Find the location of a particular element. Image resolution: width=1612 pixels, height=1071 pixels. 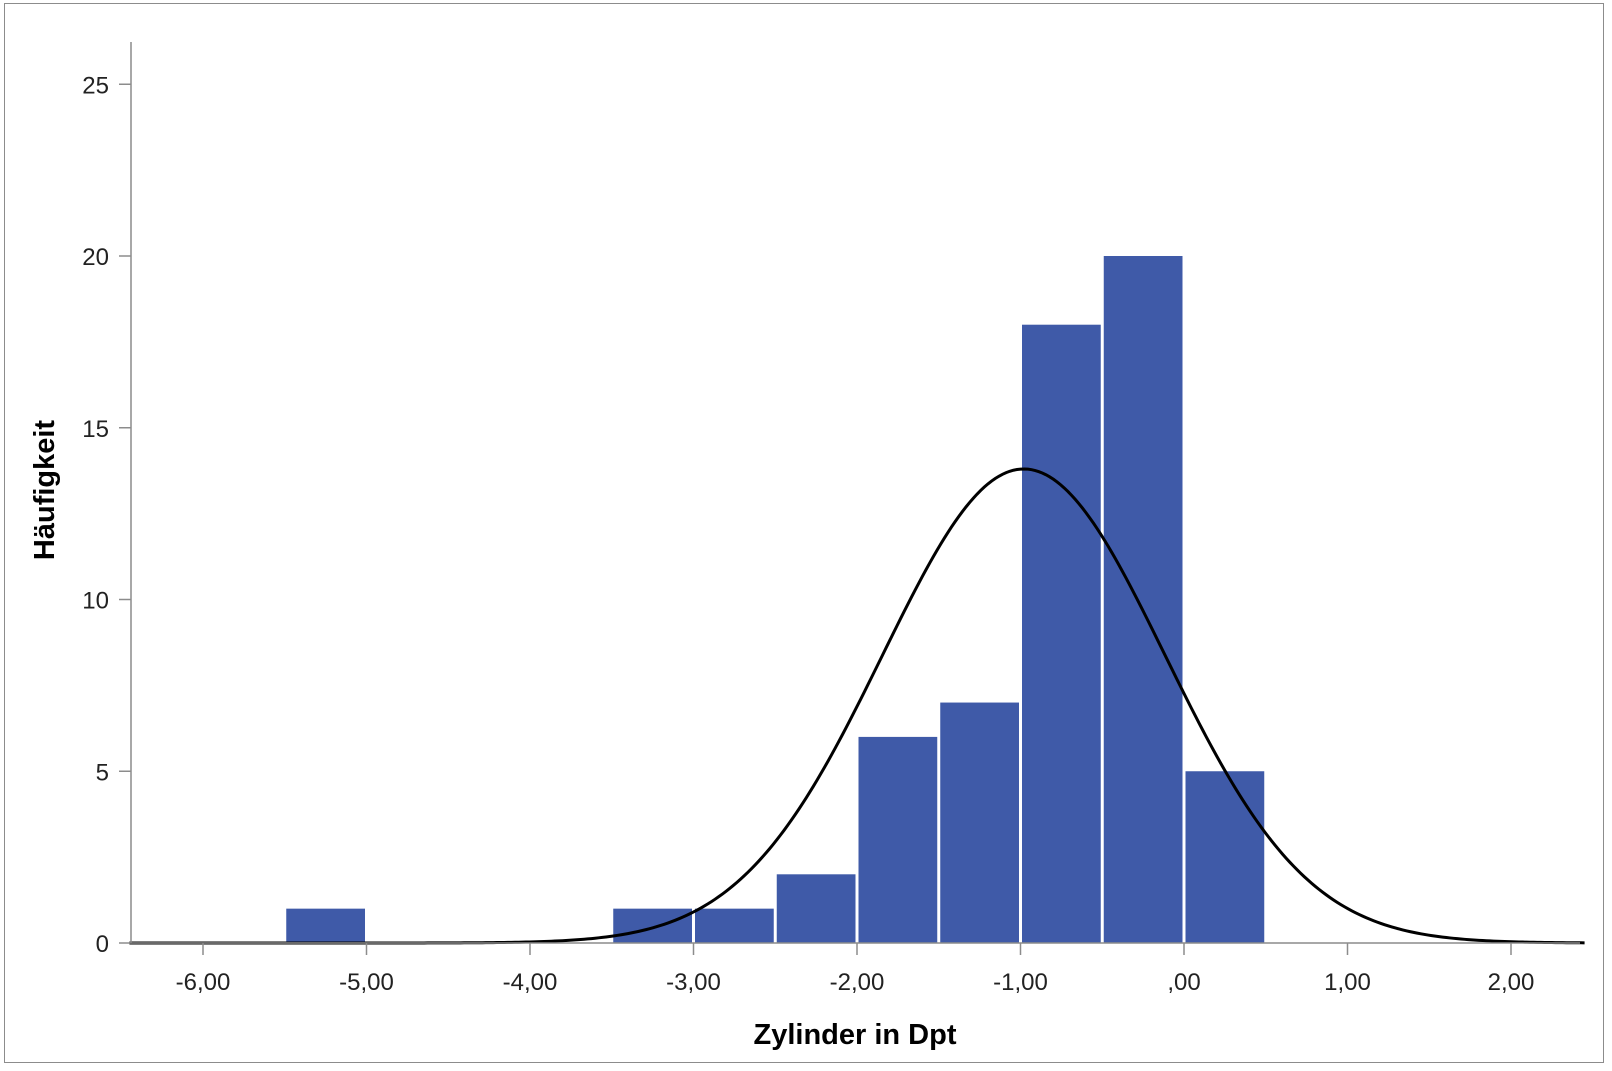

y-tick-label: 0 is located at coordinates (102, 944).